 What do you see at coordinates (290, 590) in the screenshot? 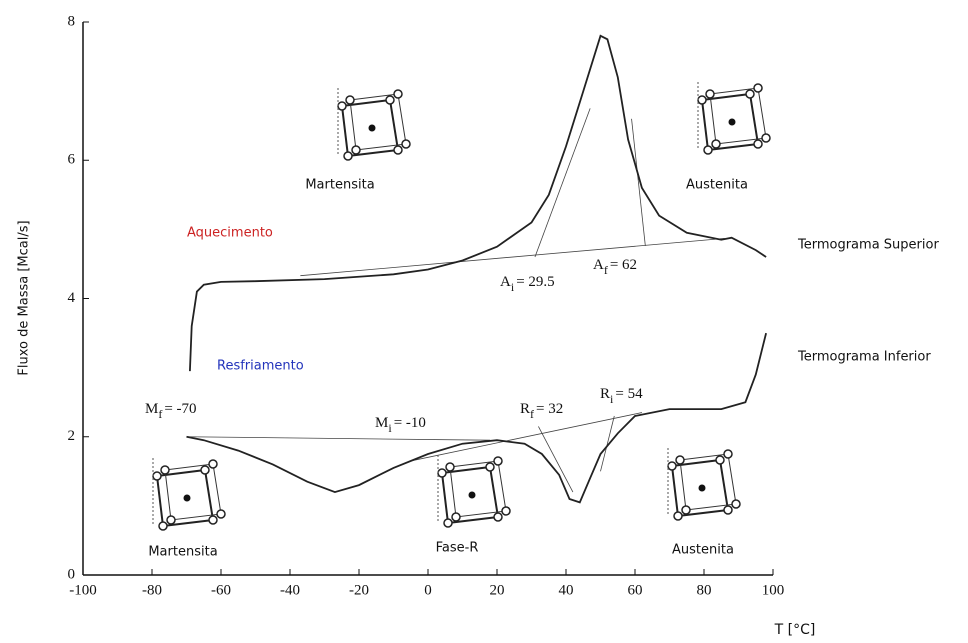
I see `x-tick-label: -40` at bounding box center [290, 590].